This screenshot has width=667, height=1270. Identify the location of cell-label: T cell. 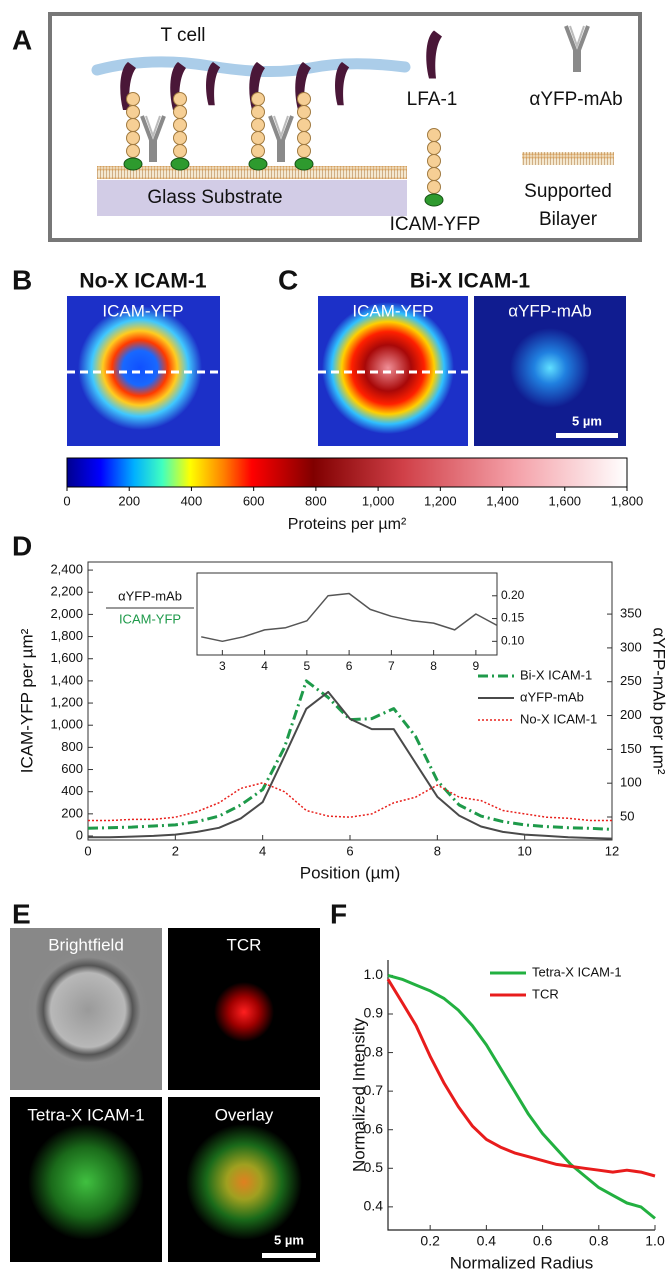
(182, 35).